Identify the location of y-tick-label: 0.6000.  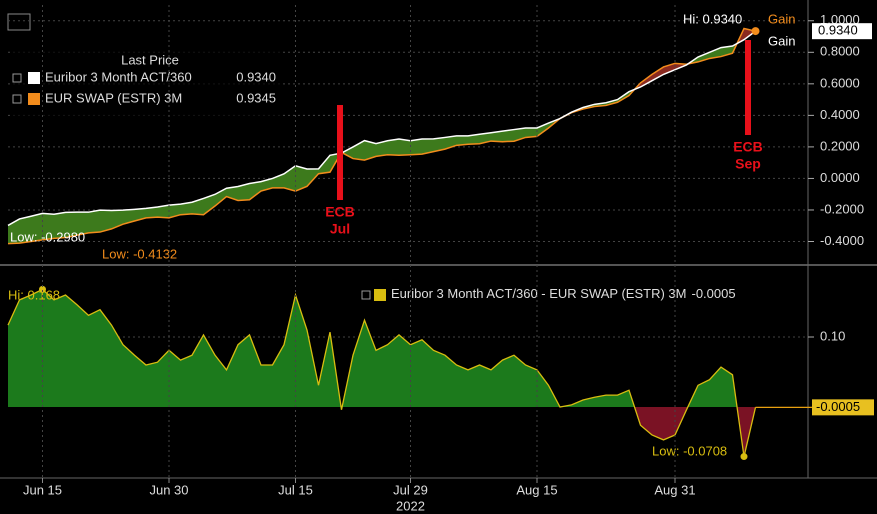
(840, 82).